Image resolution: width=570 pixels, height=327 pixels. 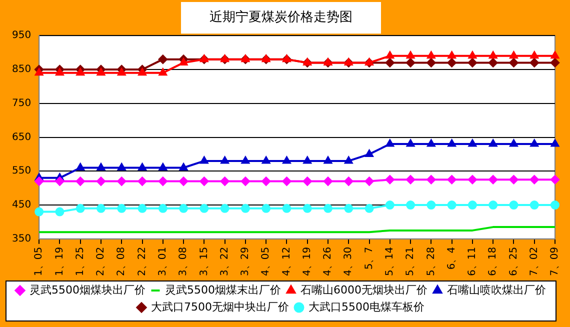 What do you see at coordinates (366, 307) in the screenshot?
I see `legend-label: 大武口5500电煤车板价` at bounding box center [366, 307].